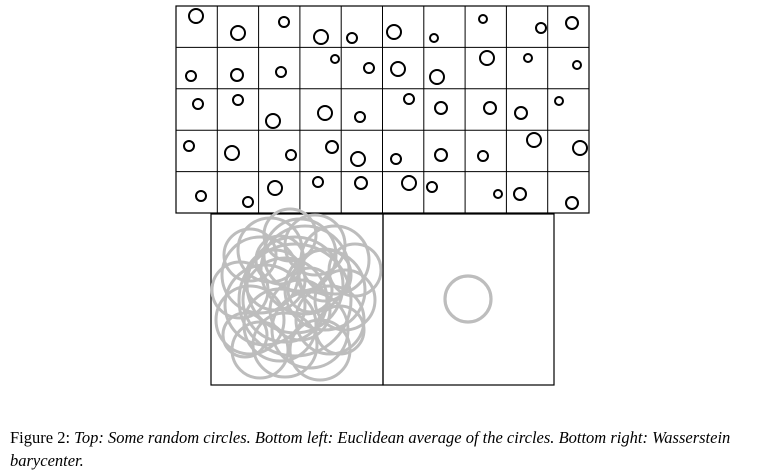 This screenshot has height=475, width=764. I want to click on barycenter-circle, so click(468, 299).